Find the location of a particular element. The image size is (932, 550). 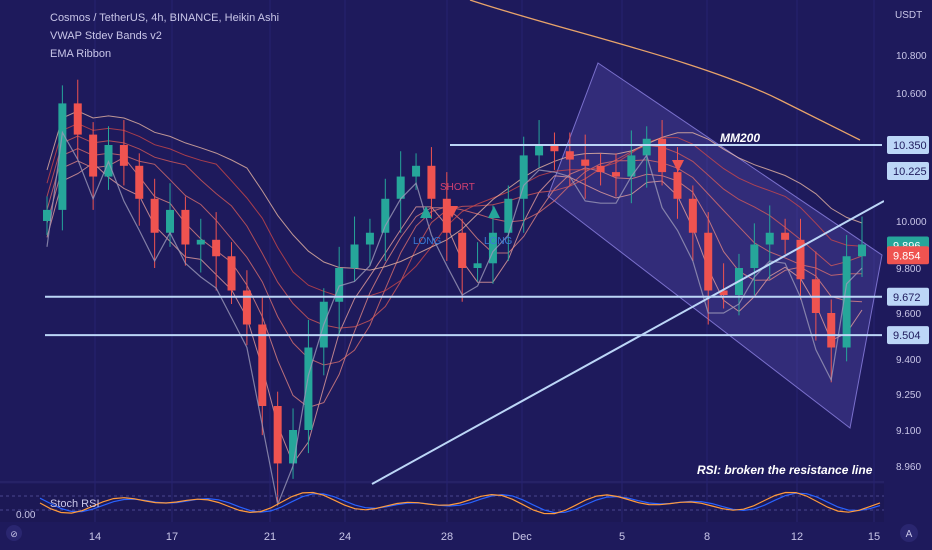

y-tick-label: 10.000 is located at coordinates (911, 222).